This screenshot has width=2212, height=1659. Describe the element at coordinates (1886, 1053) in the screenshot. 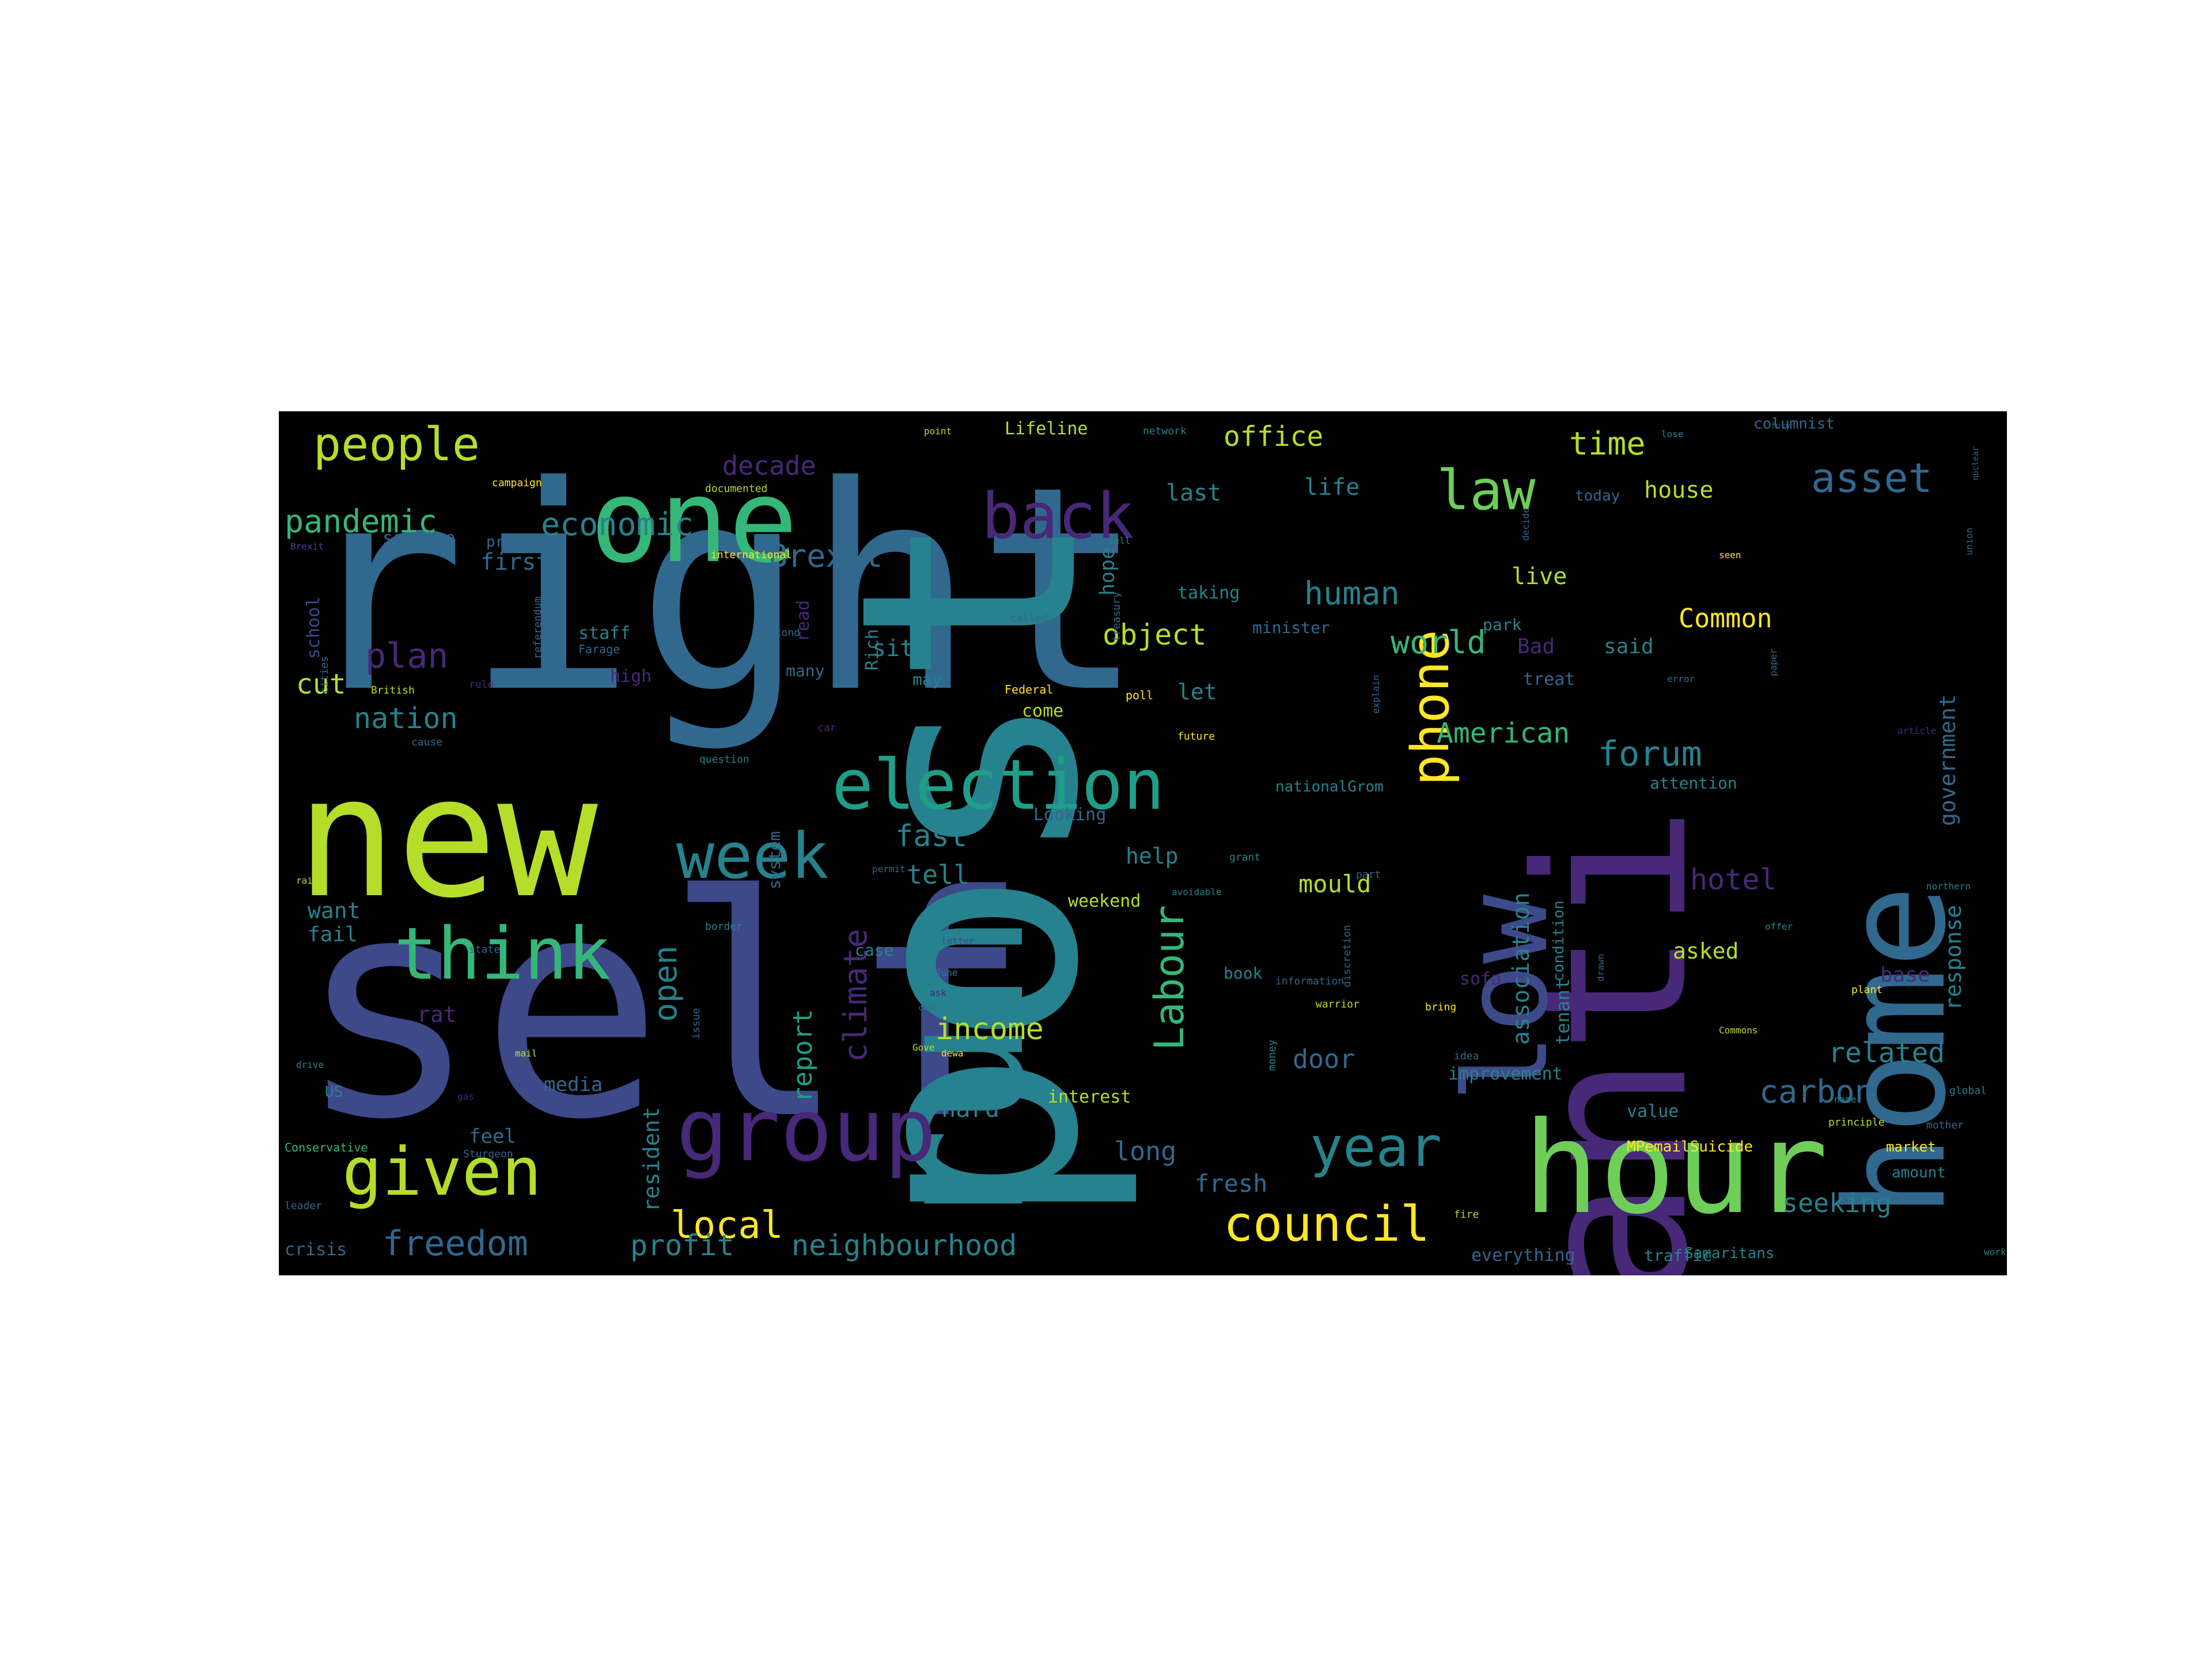

I see `word-related: related` at that location.